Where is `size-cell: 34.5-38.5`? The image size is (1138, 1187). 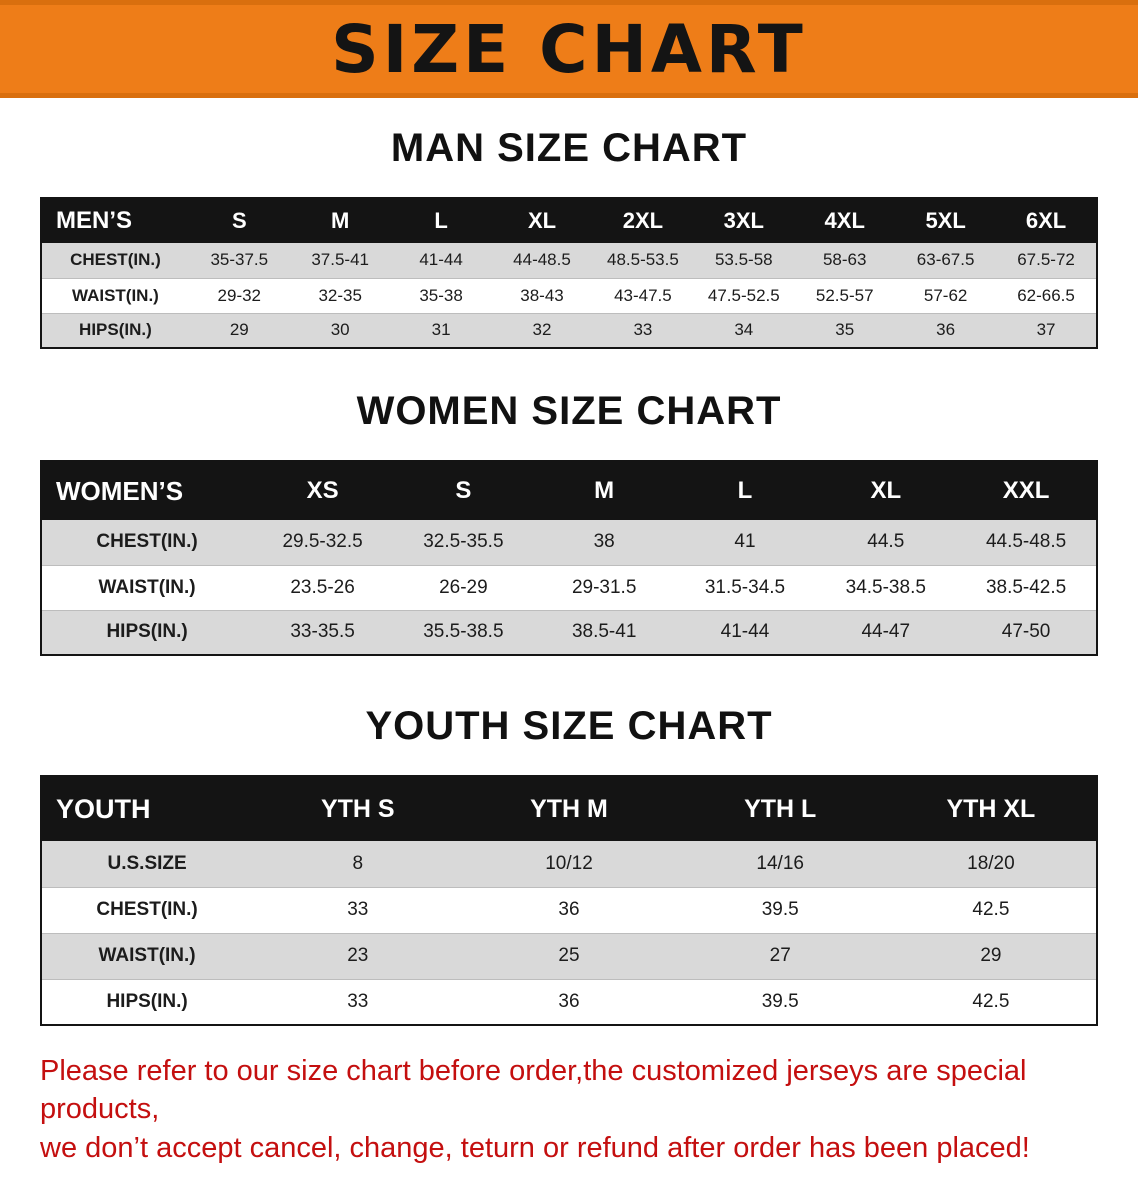 size-cell: 34.5-38.5 is located at coordinates (885, 587).